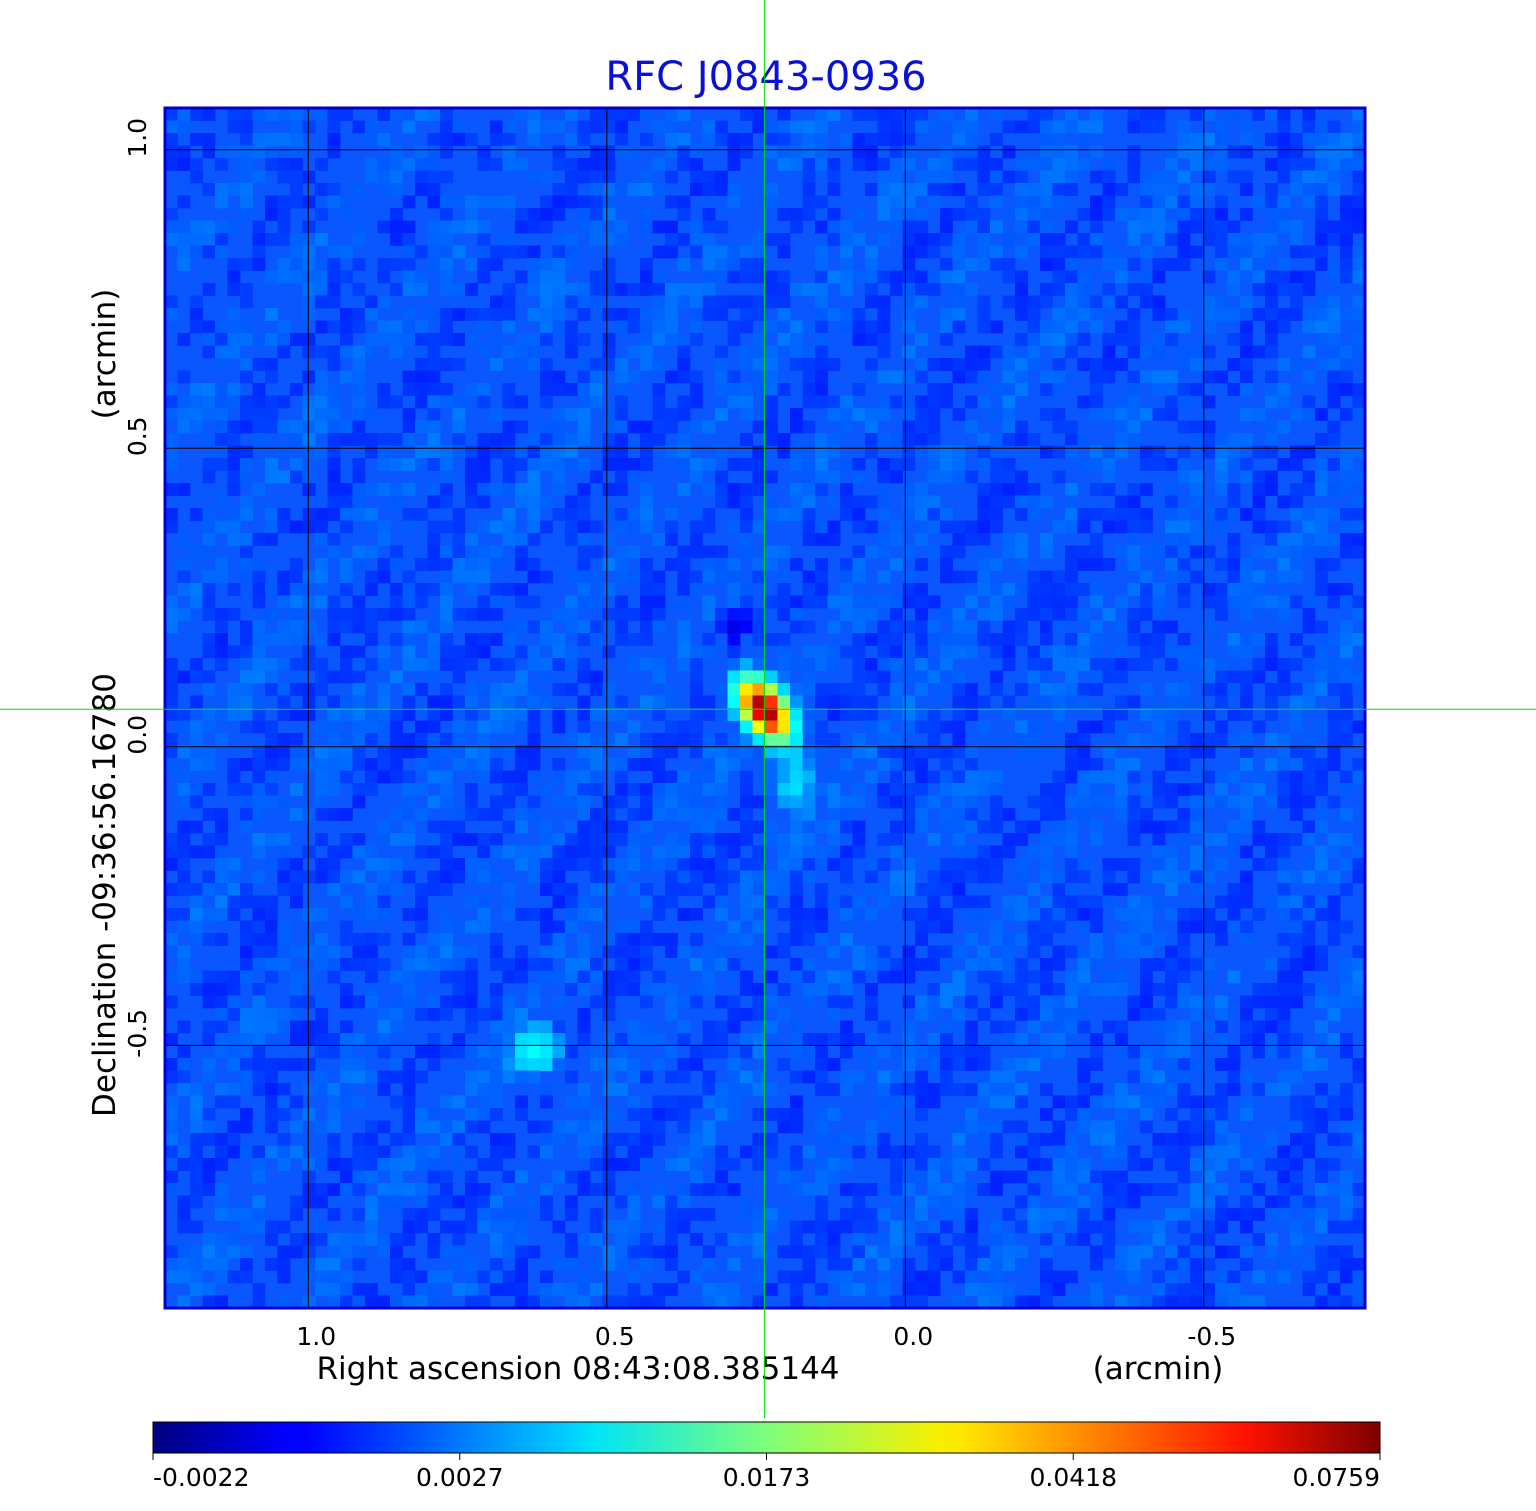  Describe the element at coordinates (615, 1336) in the screenshot. I see `x-tick-label: 0.5` at that location.